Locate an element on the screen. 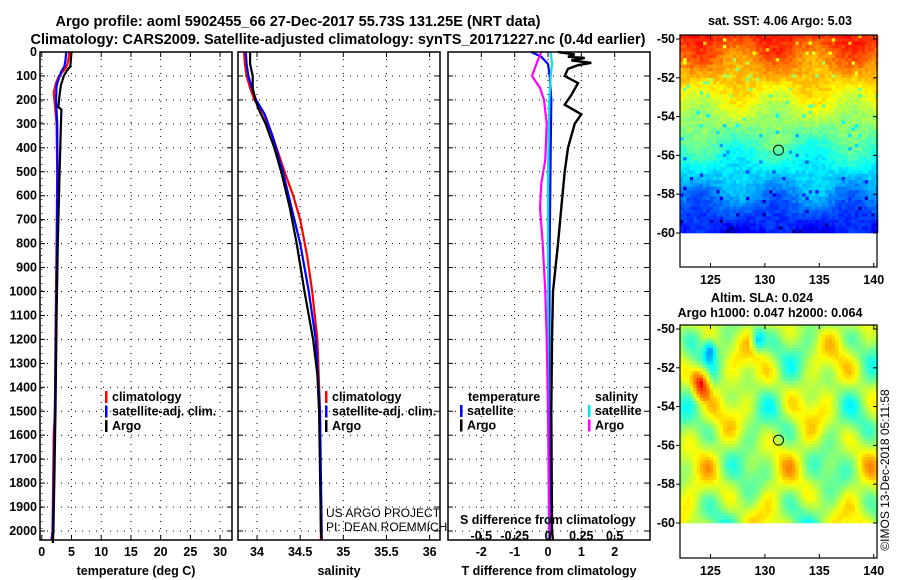 This screenshot has height=580, width=900. series-line-satellite-adj-clim- is located at coordinates (283, 296).